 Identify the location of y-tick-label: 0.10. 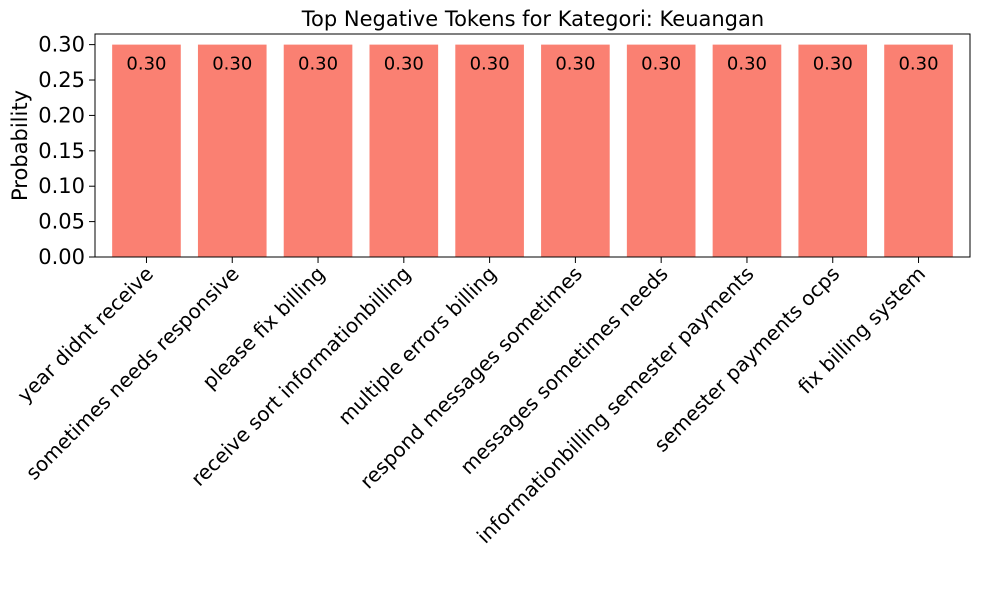
(61, 186).